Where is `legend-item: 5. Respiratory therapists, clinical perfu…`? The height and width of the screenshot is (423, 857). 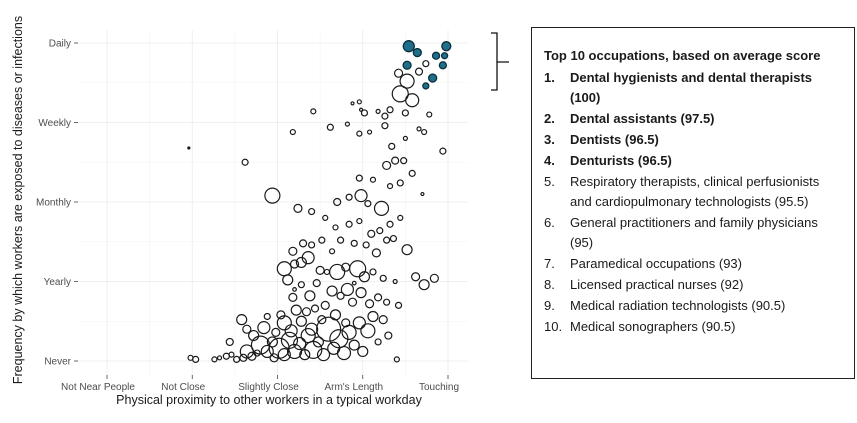
legend-item: 5. Respiratory therapists, clinical perfu… is located at coordinates (694, 192).